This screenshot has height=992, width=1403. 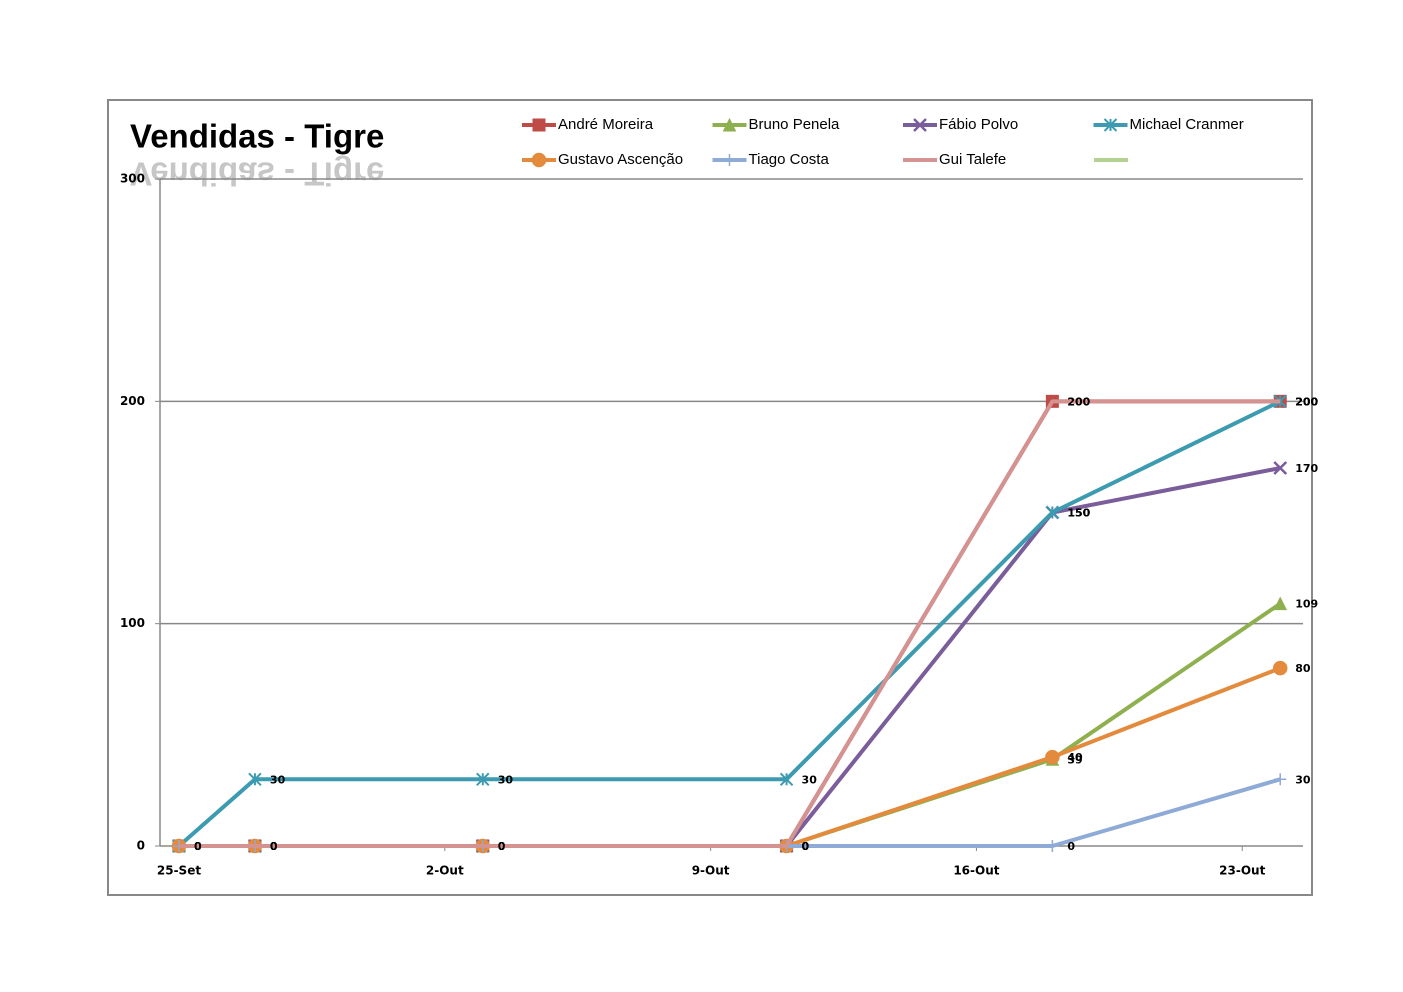 What do you see at coordinates (978, 124) in the screenshot?
I see `legend-label: Fábio Polvo` at bounding box center [978, 124].